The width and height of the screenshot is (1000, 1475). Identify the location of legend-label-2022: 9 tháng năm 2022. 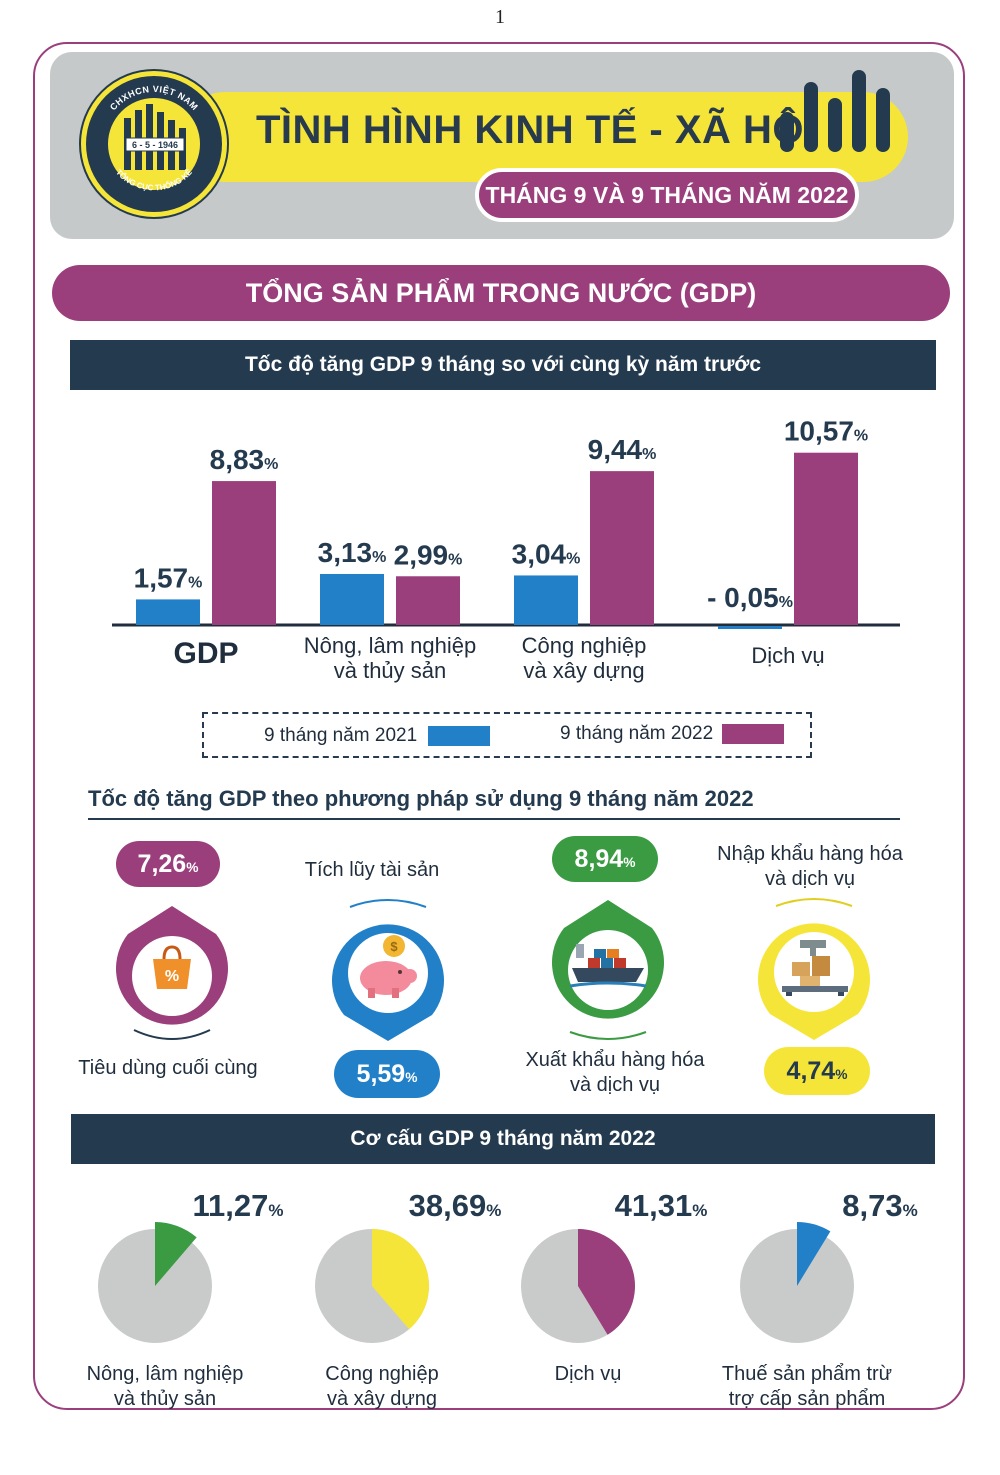
(637, 733).